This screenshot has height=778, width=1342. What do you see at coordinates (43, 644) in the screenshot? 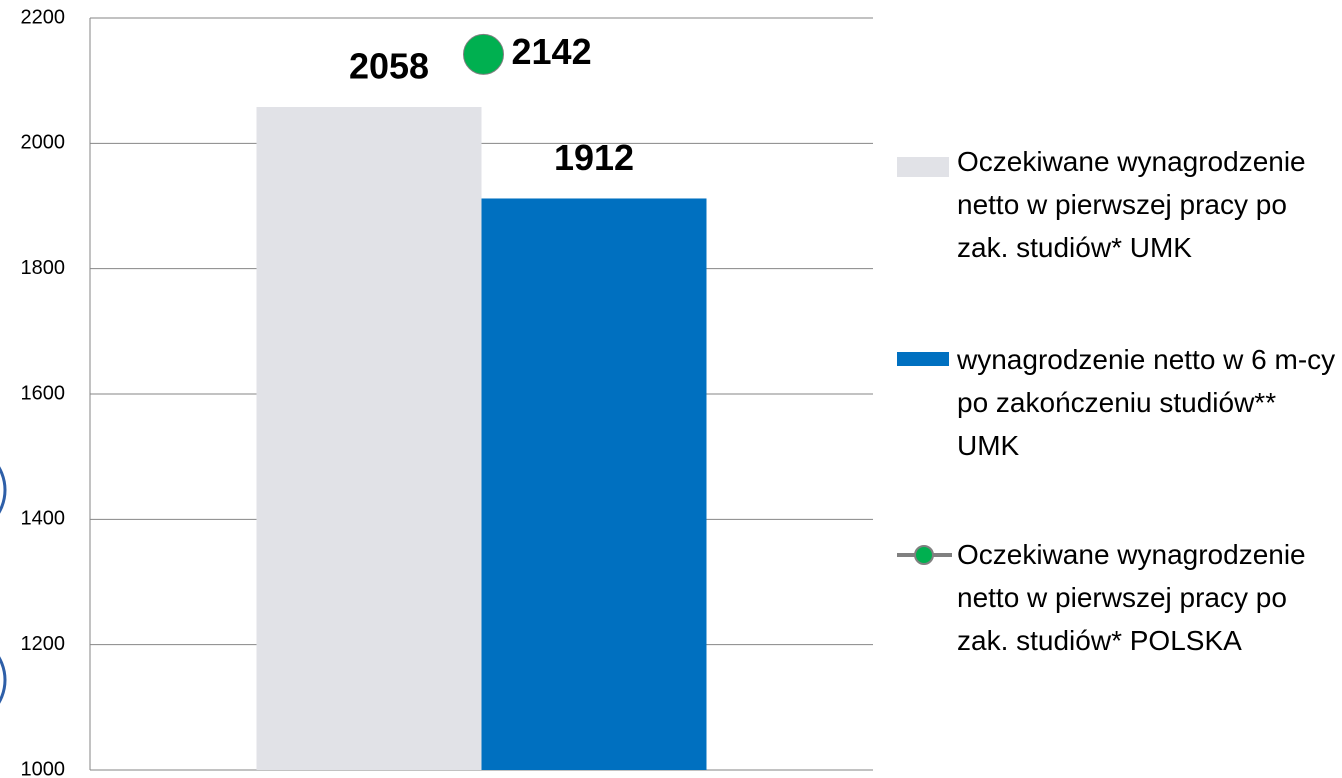
I see `y-tick-label: 1200` at bounding box center [43, 644].